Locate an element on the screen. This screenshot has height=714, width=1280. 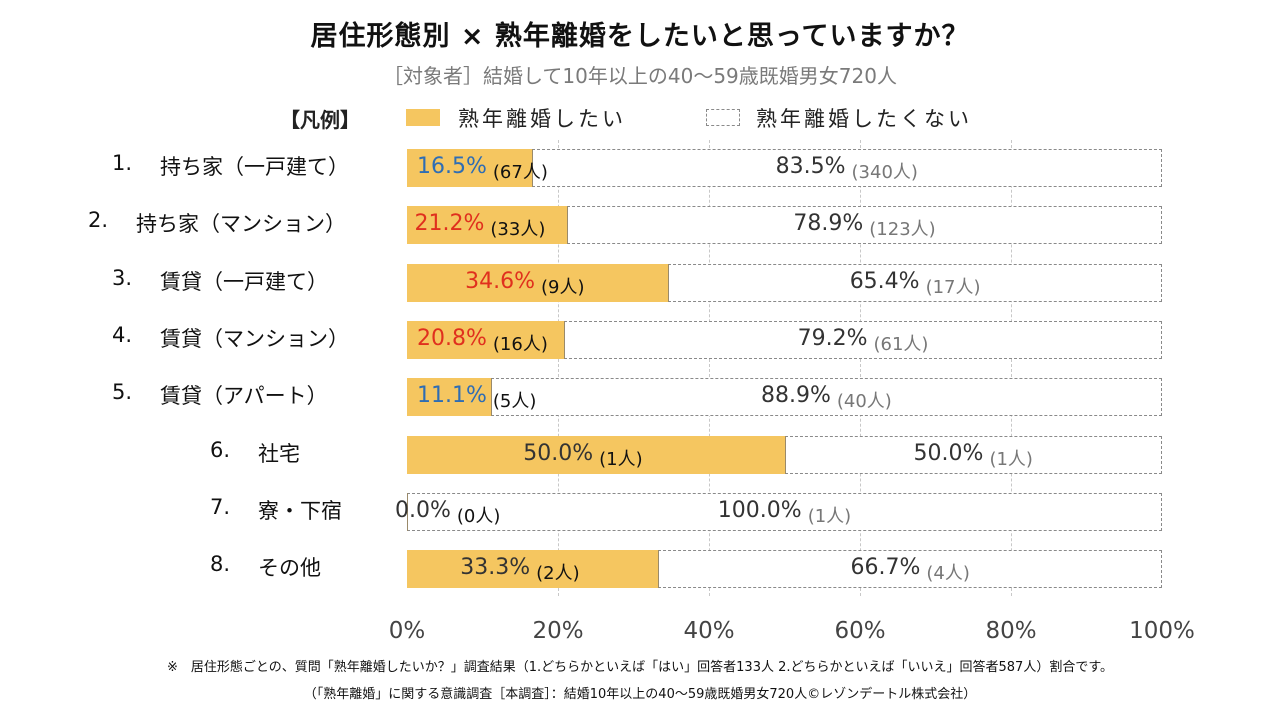
row-number: 7. is located at coordinates (220, 506).